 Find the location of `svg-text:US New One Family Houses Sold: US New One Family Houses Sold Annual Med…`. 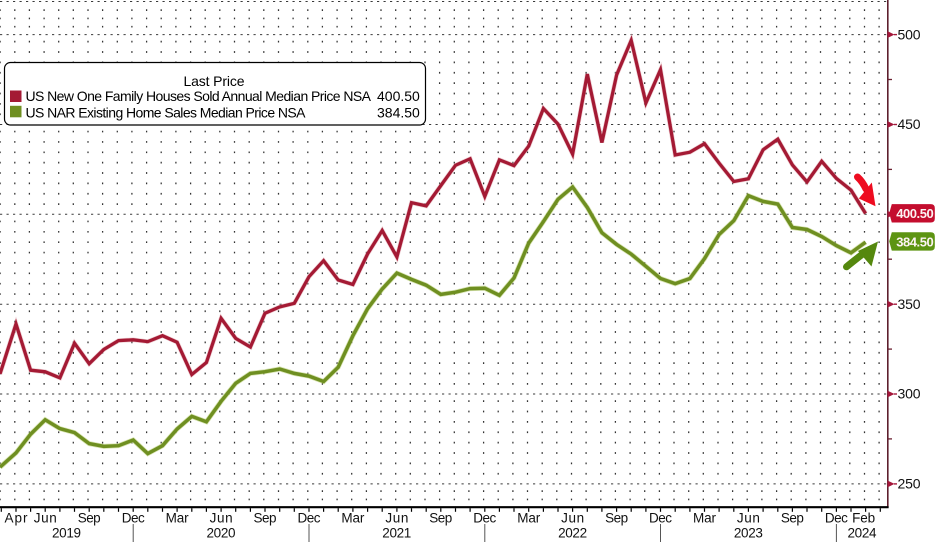

svg-text:US New One Family Houses Sold: US New One Family Houses Sold Annual Med… is located at coordinates (199, 96).